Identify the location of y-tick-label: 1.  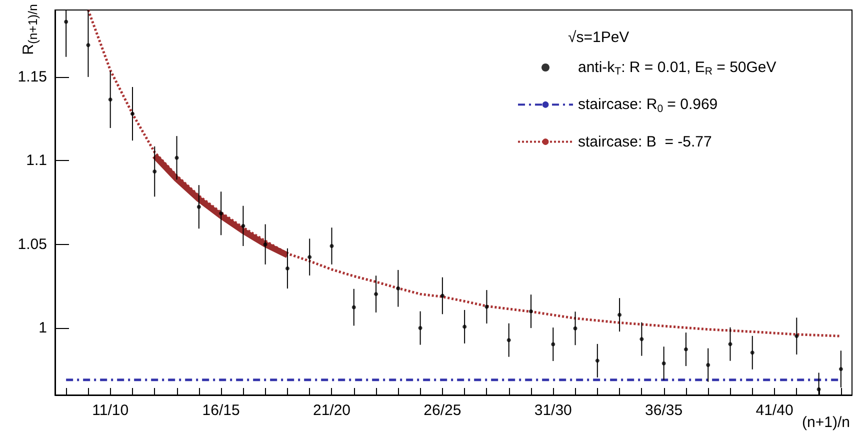
(42, 328).